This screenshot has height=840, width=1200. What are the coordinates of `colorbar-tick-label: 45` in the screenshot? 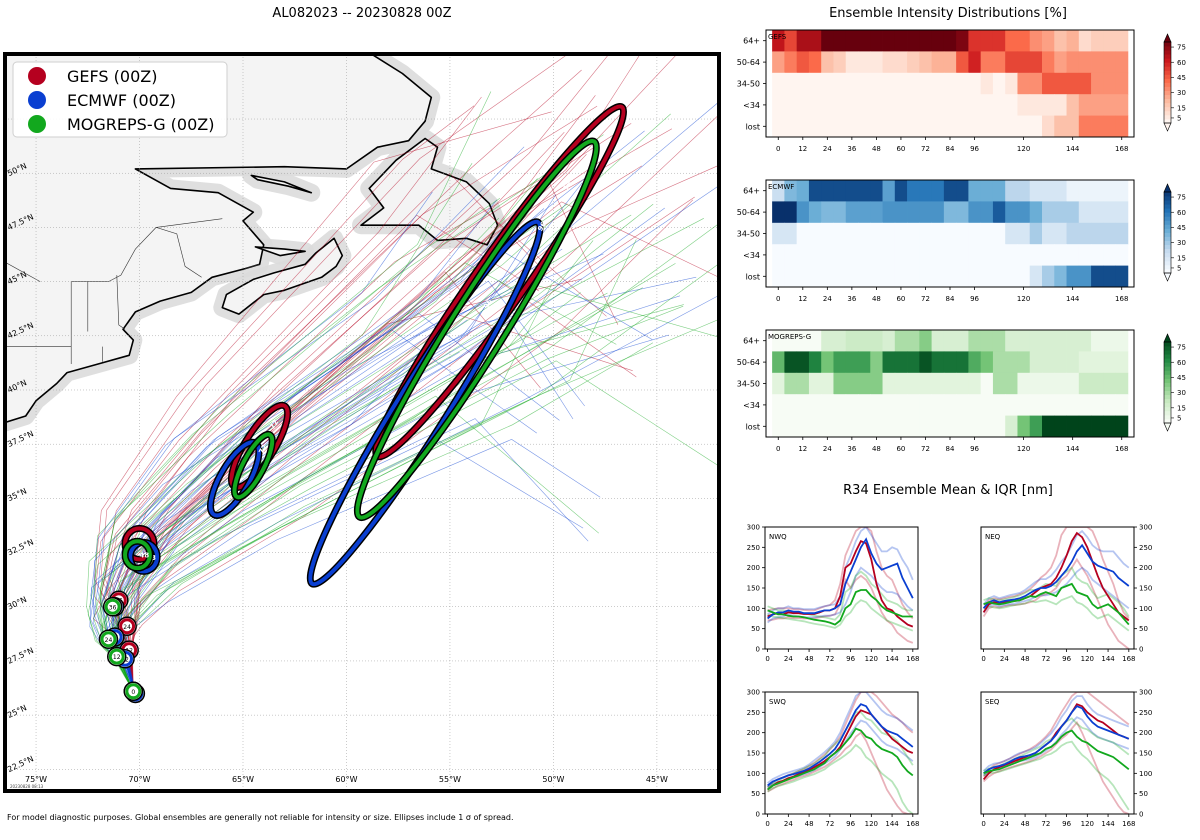 It's located at (1181, 78).